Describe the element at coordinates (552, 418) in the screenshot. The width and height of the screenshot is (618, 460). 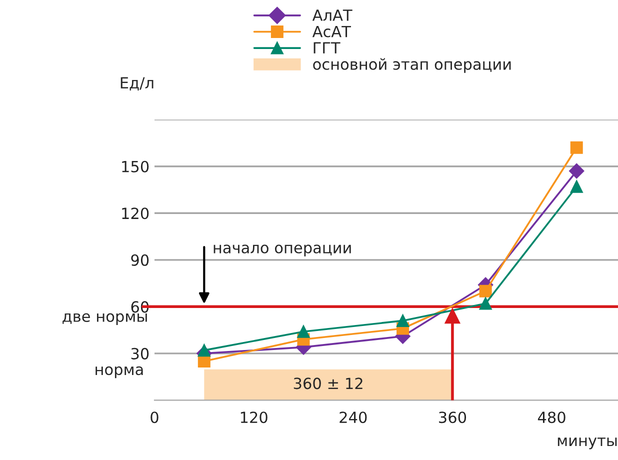
I see `x-tick-label: 480` at that location.